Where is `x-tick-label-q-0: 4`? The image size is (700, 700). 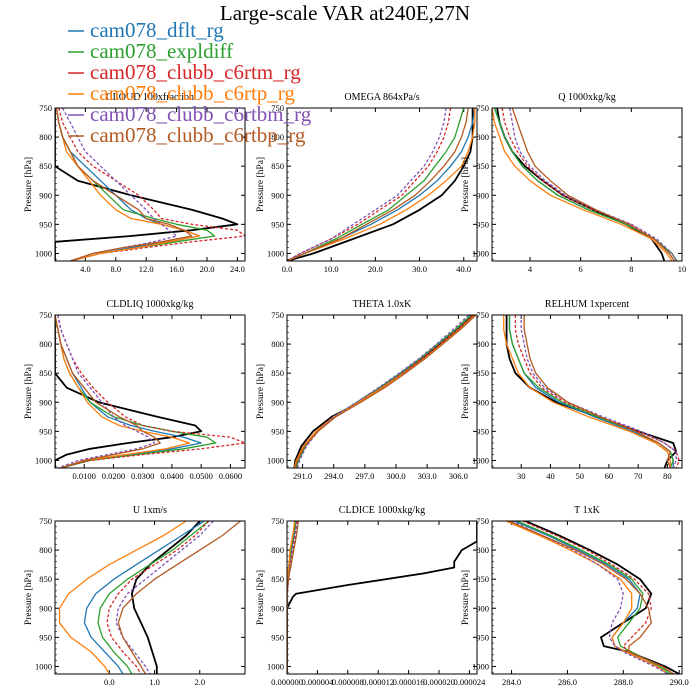 x-tick-label-q-0: 4 is located at coordinates (530, 269).